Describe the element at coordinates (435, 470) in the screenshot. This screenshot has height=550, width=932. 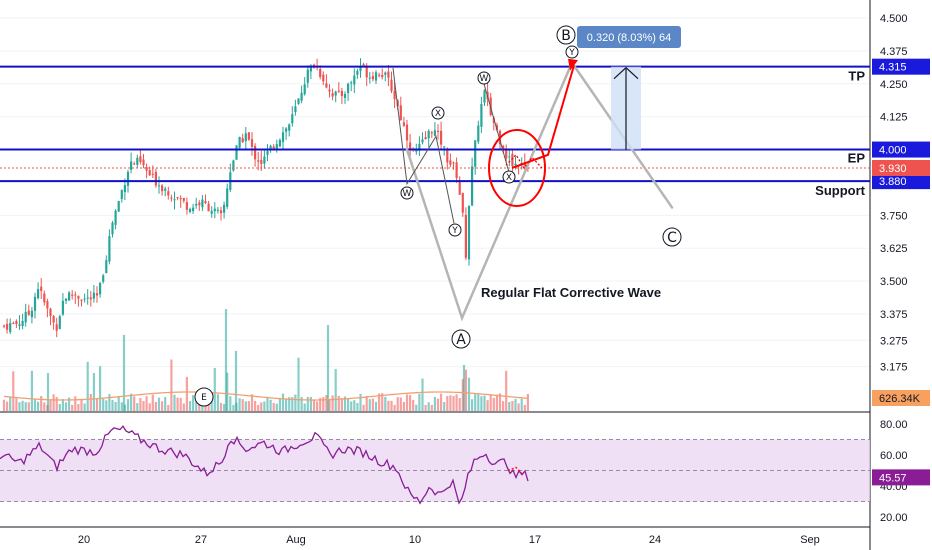
I see `rsi-band` at that location.